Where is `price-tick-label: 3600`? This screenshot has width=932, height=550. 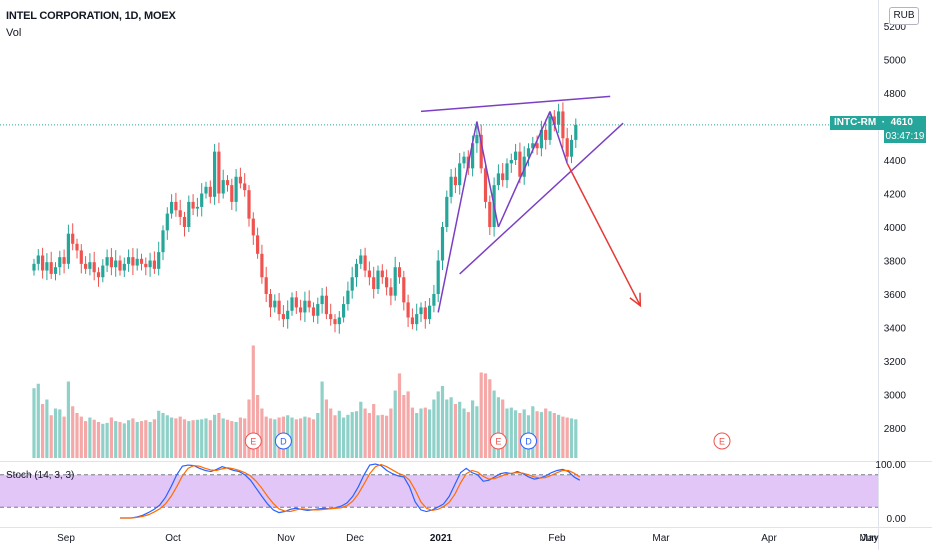
price-tick-label: 3600 is located at coordinates (895, 295).